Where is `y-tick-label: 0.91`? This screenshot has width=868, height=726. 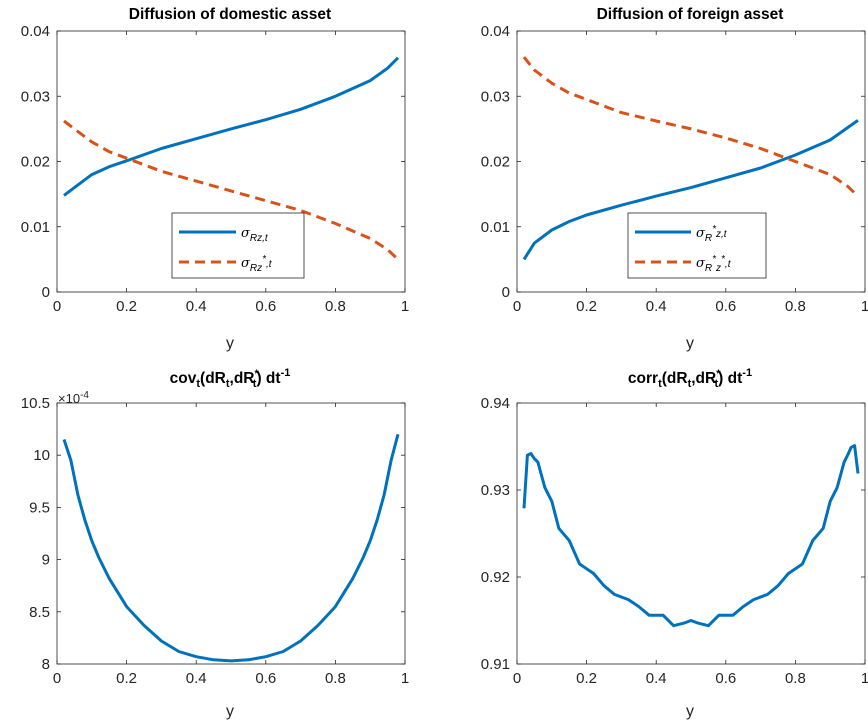
y-tick-label: 0.91 is located at coordinates (495, 664).